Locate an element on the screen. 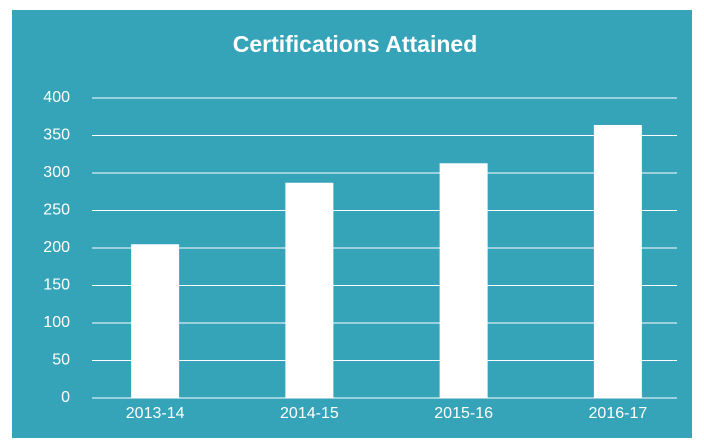 The width and height of the screenshot is (704, 448). chart-title: Certifications Attained is located at coordinates (355, 44).